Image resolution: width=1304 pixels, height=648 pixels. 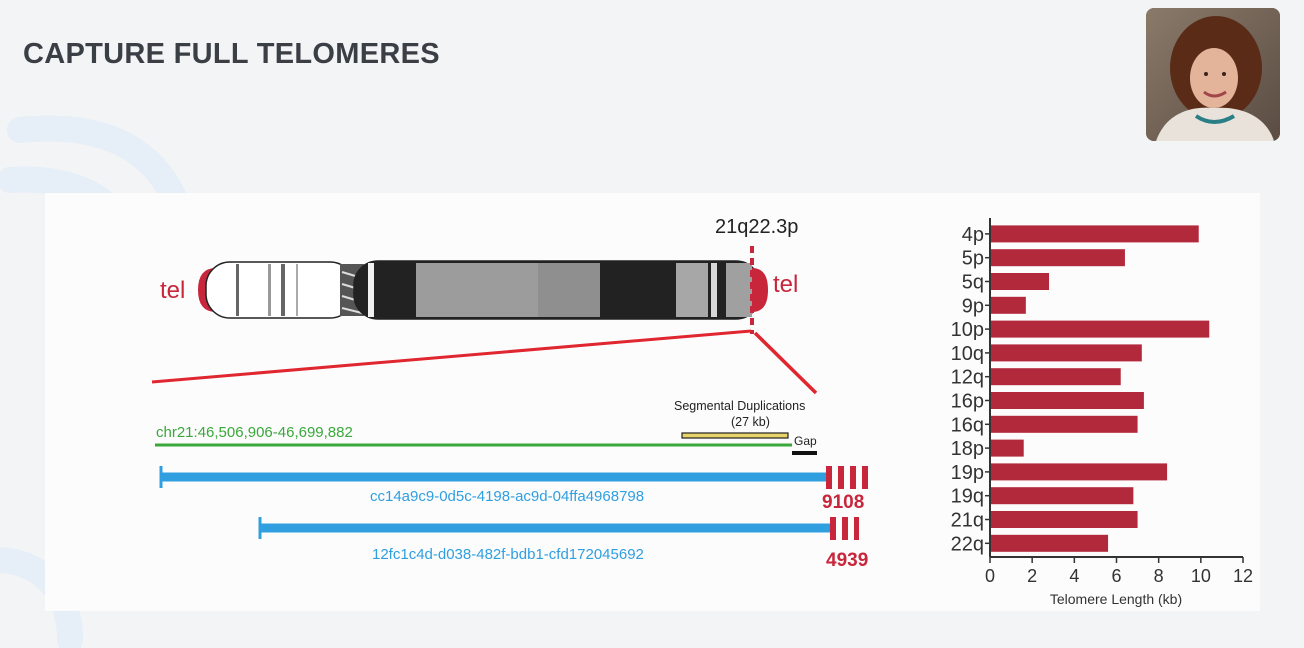 I want to click on bar-9p, so click(x=1008, y=305).